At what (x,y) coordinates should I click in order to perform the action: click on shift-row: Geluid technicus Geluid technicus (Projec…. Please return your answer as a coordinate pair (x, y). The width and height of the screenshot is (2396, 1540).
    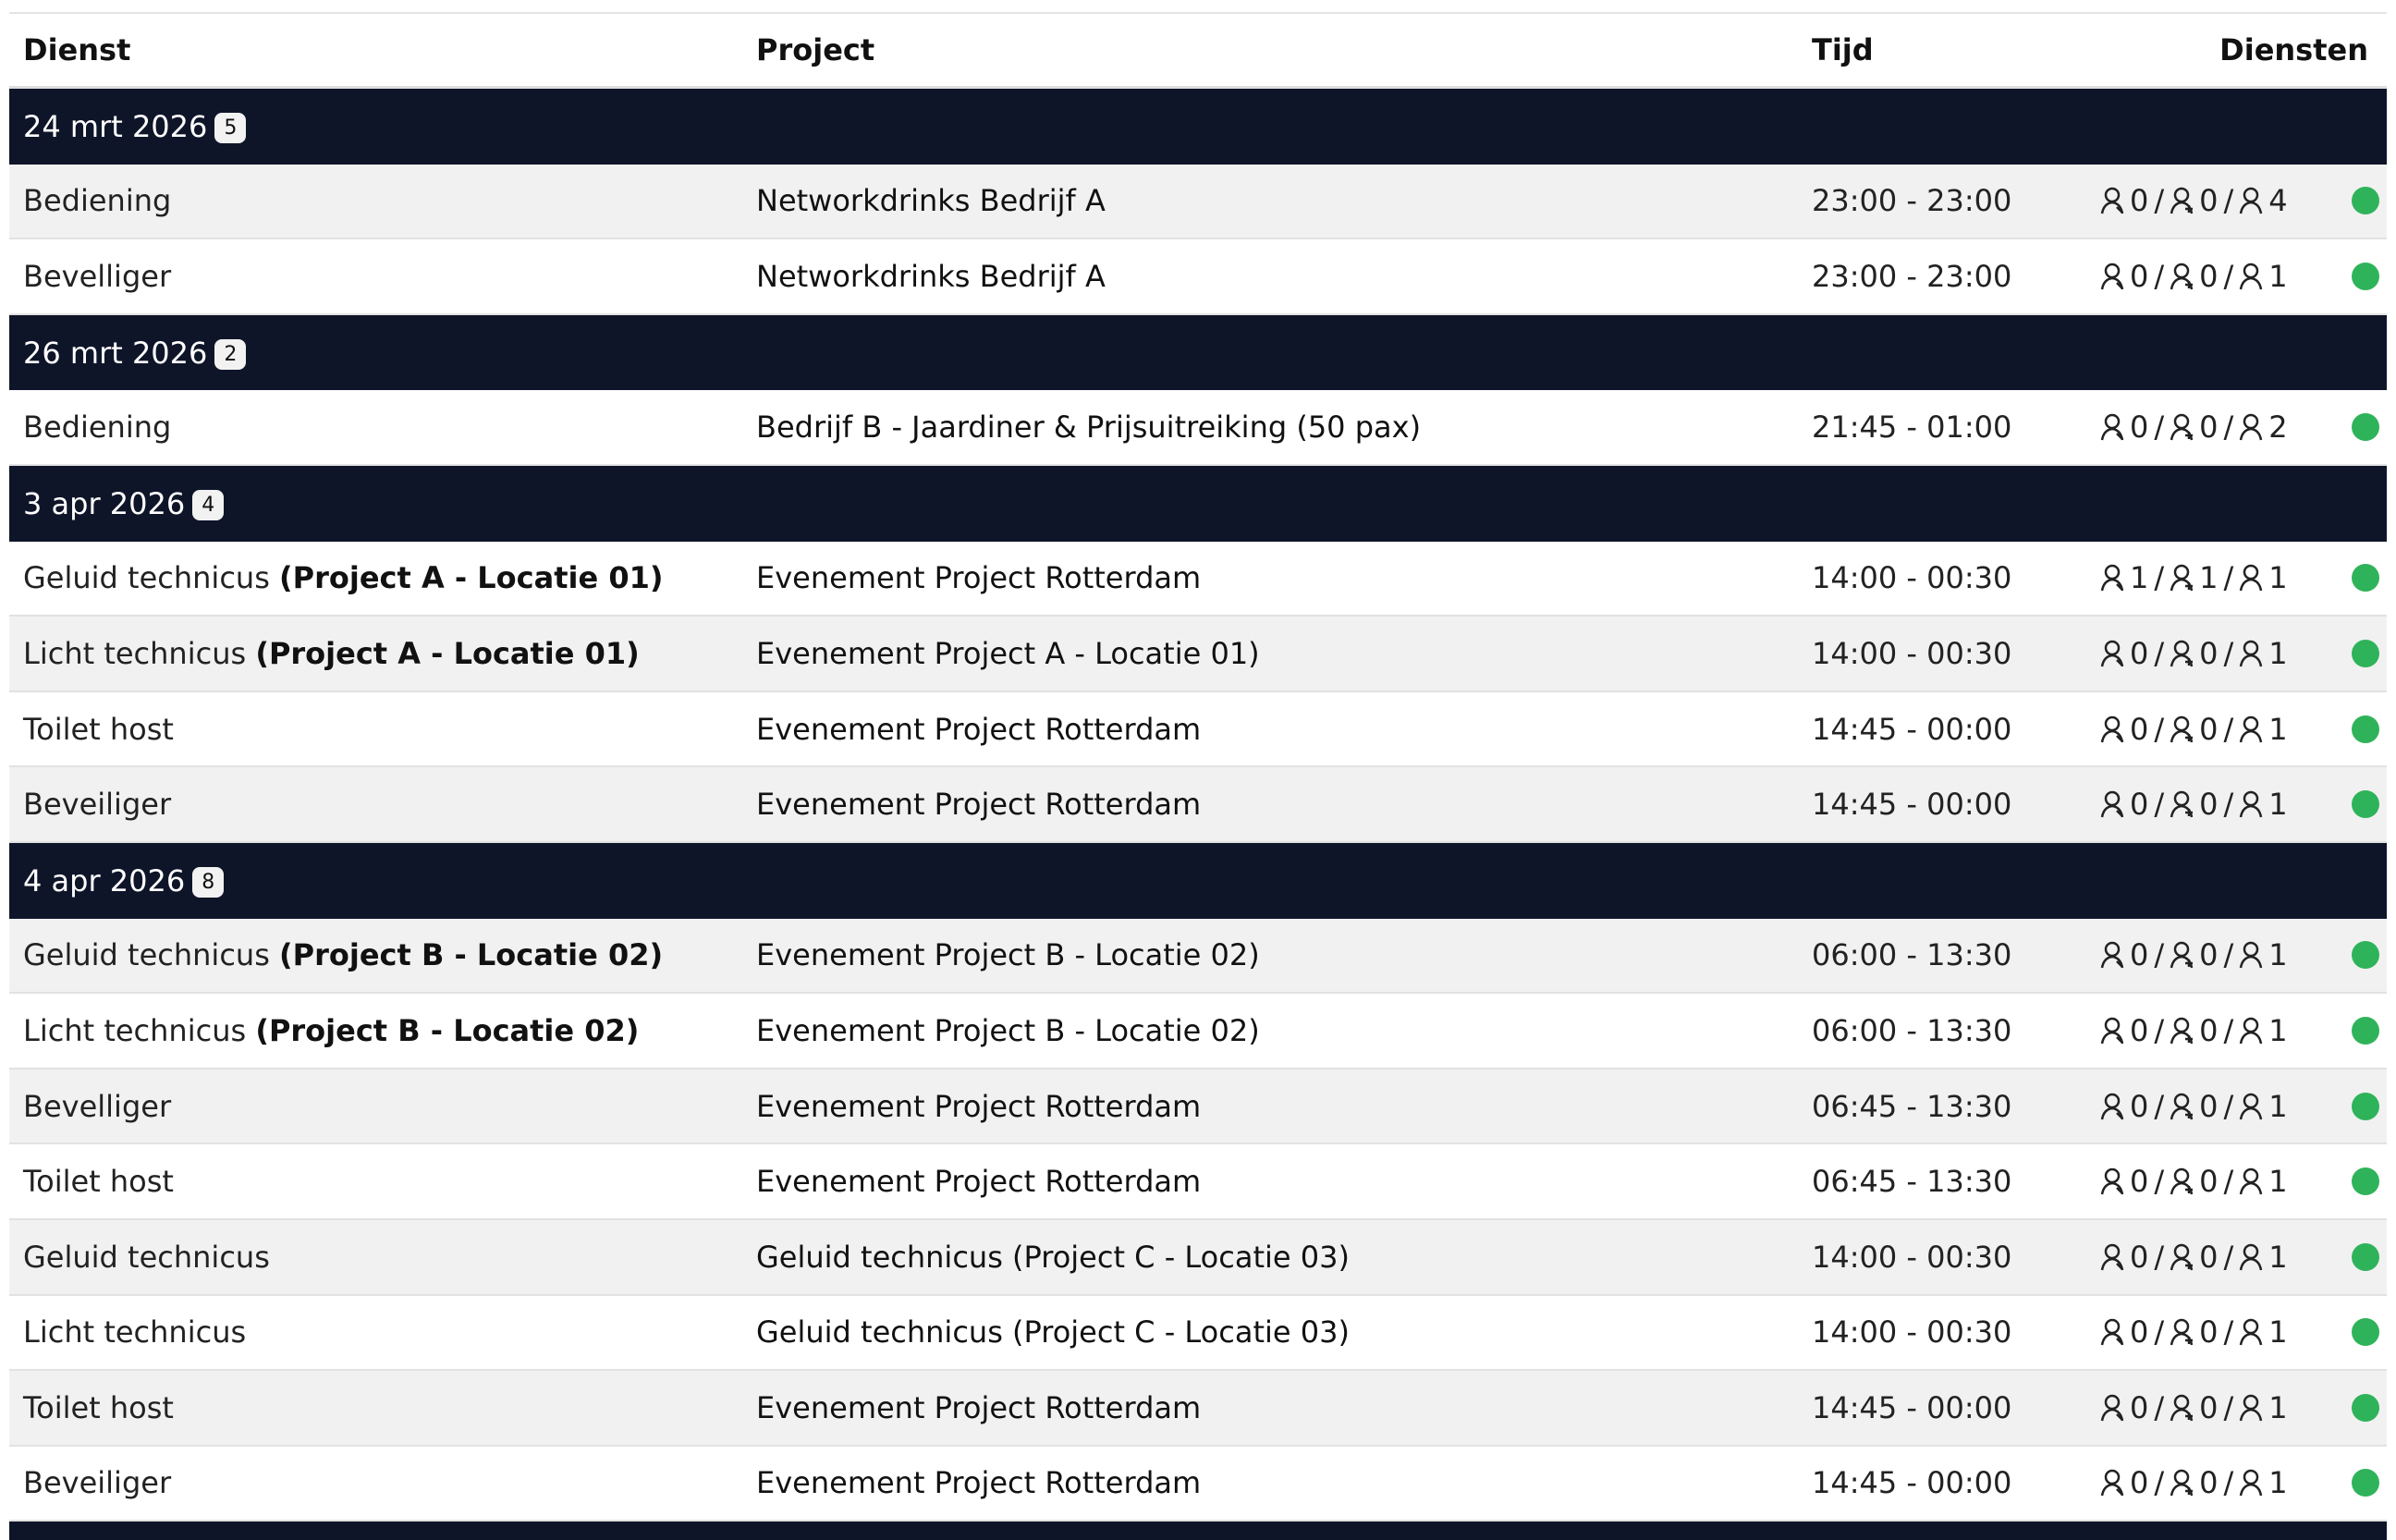
    Looking at the image, I should click on (1198, 1257).